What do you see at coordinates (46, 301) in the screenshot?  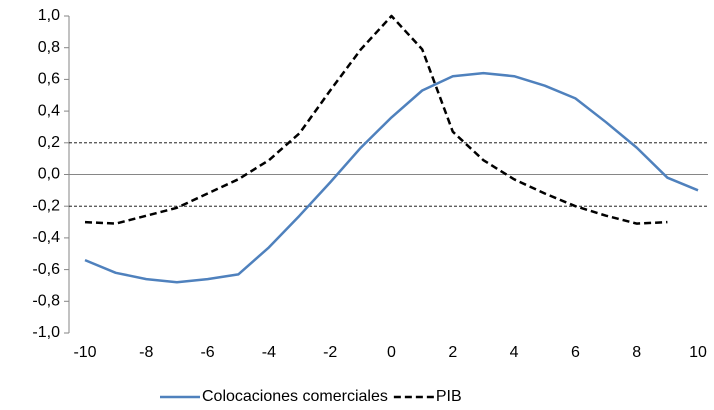 I see `y-tick-label: -0,8` at bounding box center [46, 301].